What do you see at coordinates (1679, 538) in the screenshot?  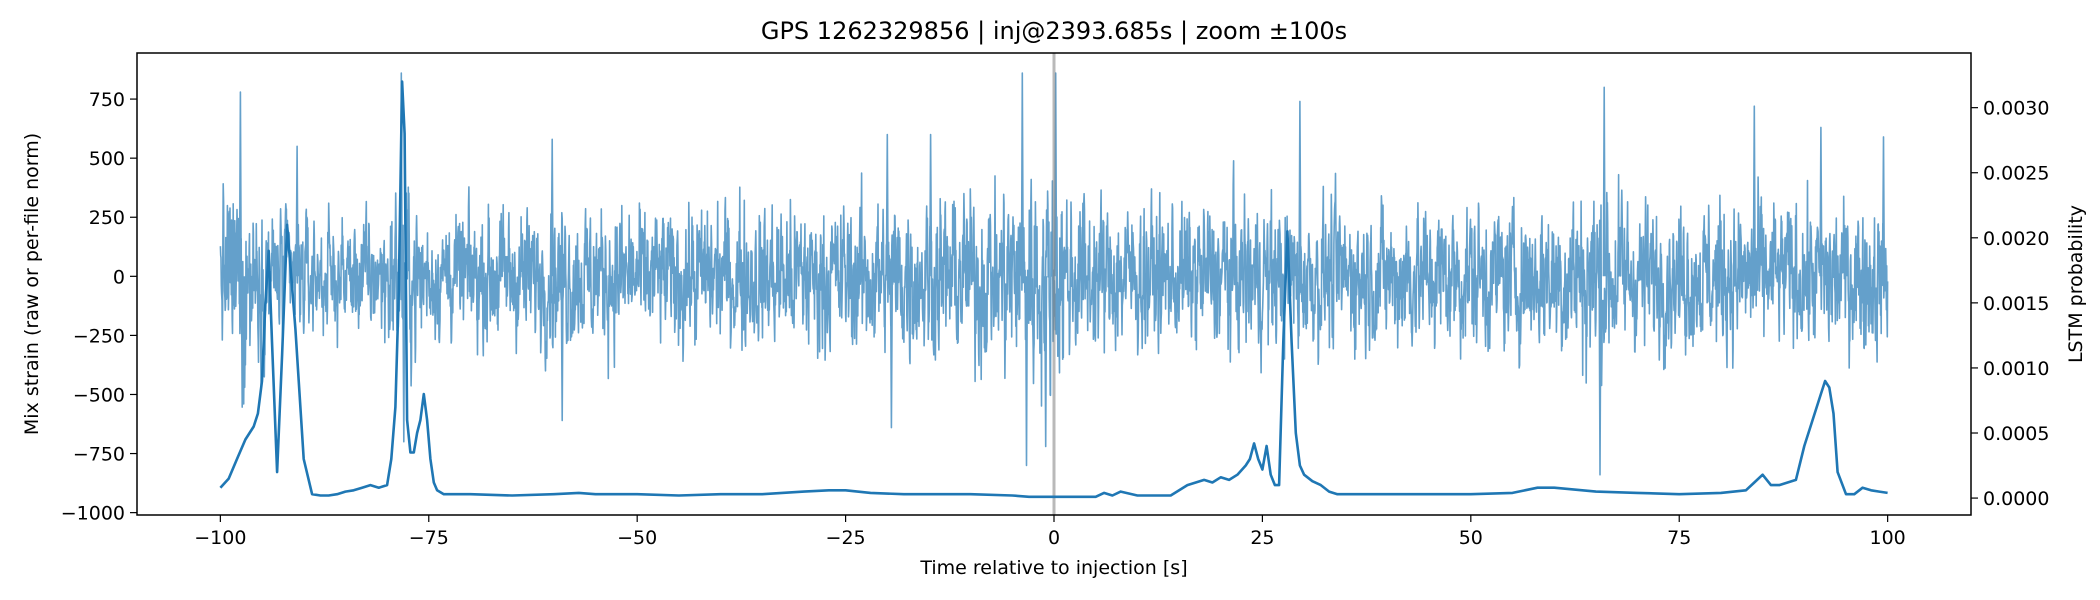 I see `x-tick-label: 75` at bounding box center [1679, 538].